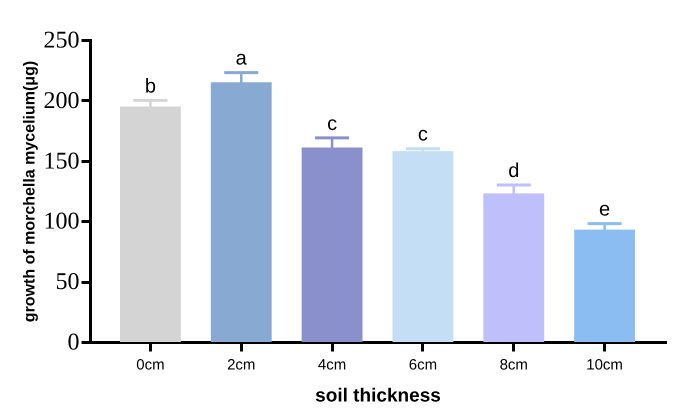 This screenshot has width=673, height=414. Describe the element at coordinates (62, 41) in the screenshot. I see `y-tick-label: 250` at that location.